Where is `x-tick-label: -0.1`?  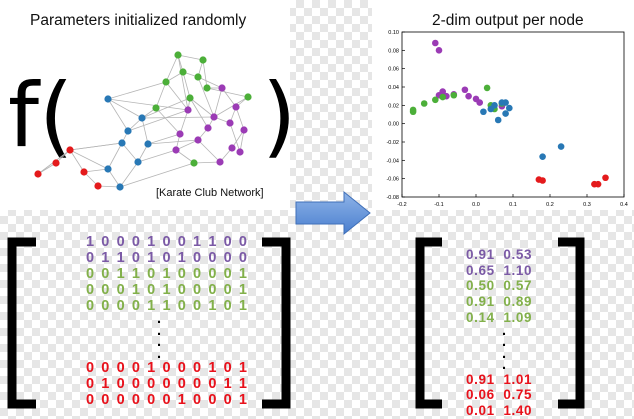 x-tick-label: -0.1 is located at coordinates (438, 205).